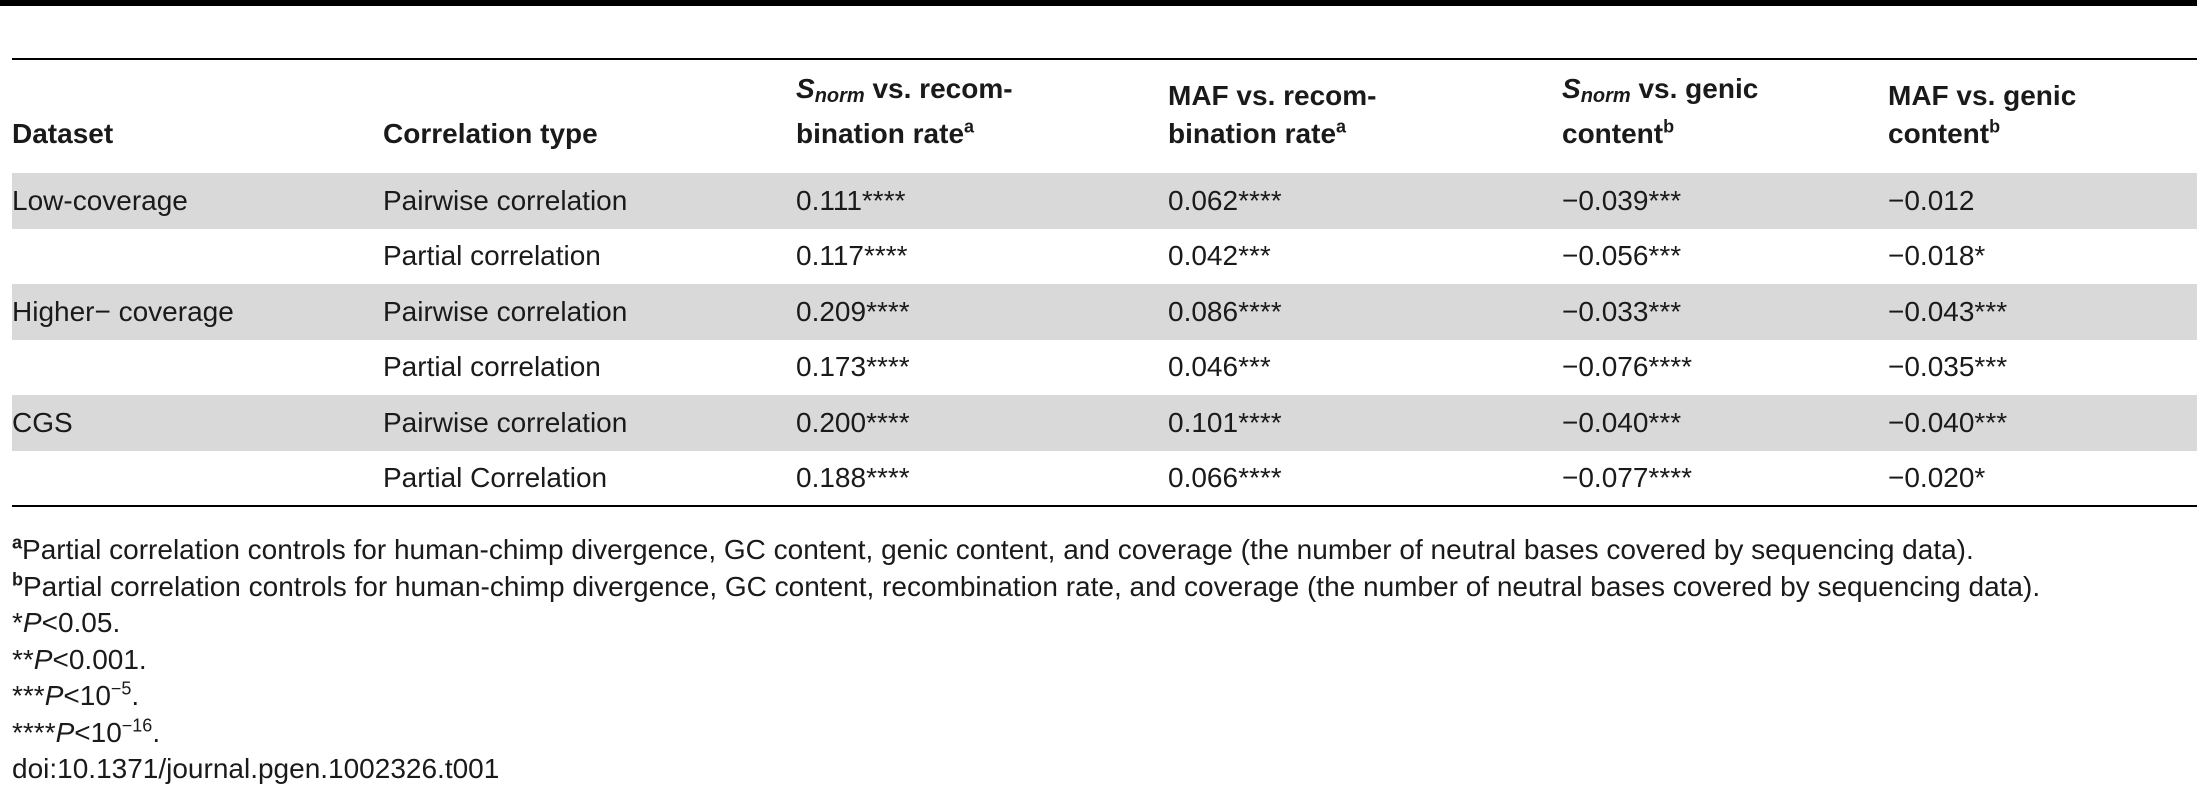 Image resolution: width=2197 pixels, height=800 pixels. Describe the element at coordinates (852, 256) in the screenshot. I see `cell-value: 0.117****` at that location.